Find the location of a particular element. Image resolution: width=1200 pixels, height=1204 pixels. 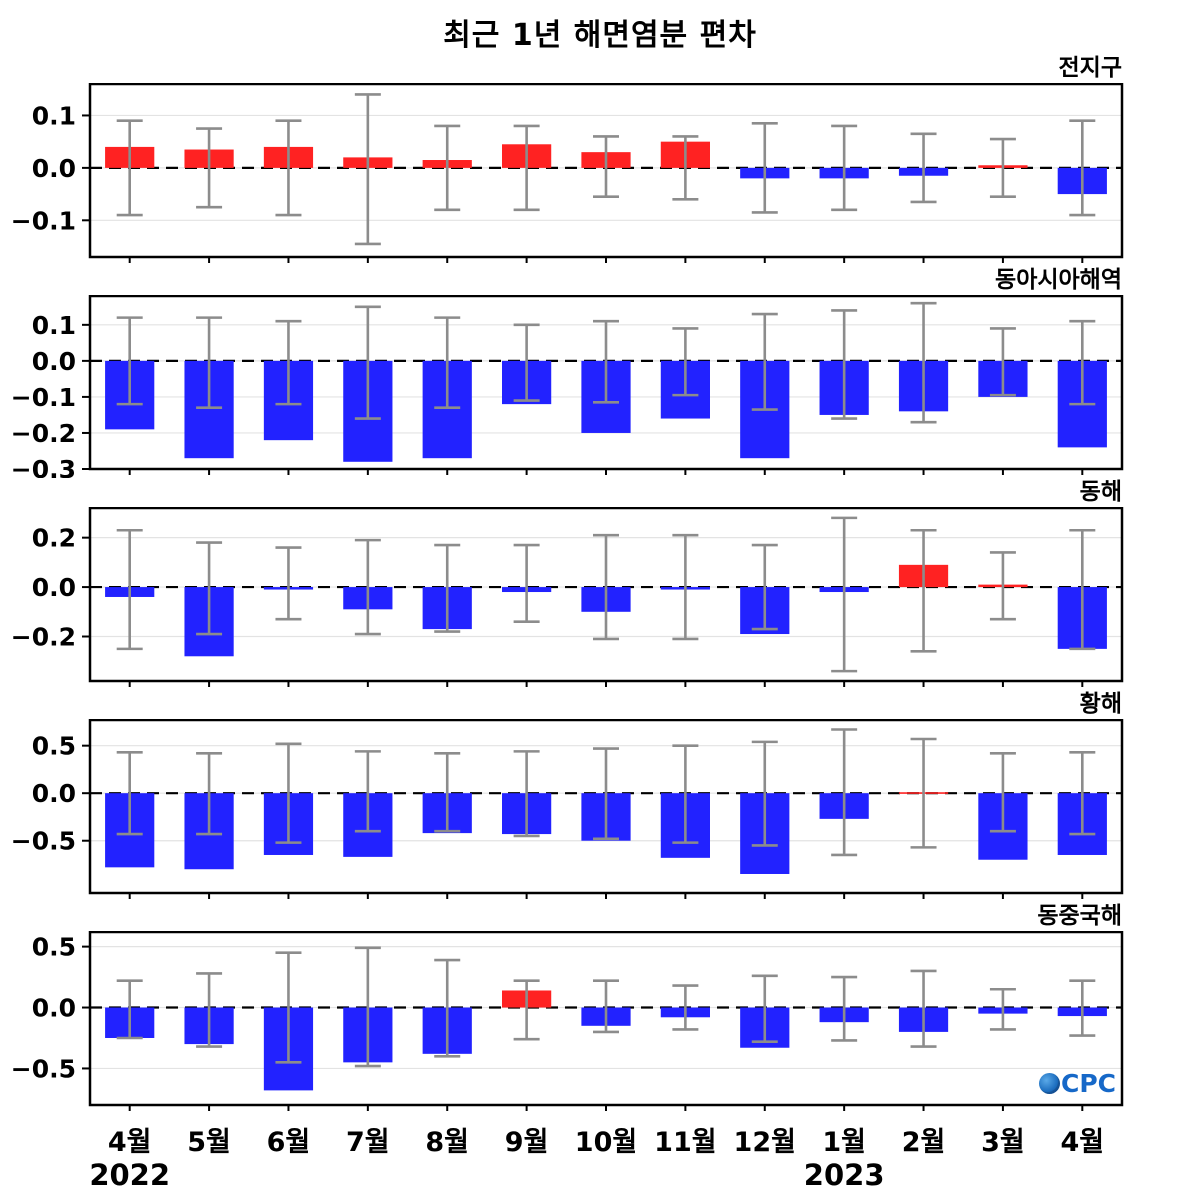

x-label-7월: 7월 is located at coordinates (368, 1142).